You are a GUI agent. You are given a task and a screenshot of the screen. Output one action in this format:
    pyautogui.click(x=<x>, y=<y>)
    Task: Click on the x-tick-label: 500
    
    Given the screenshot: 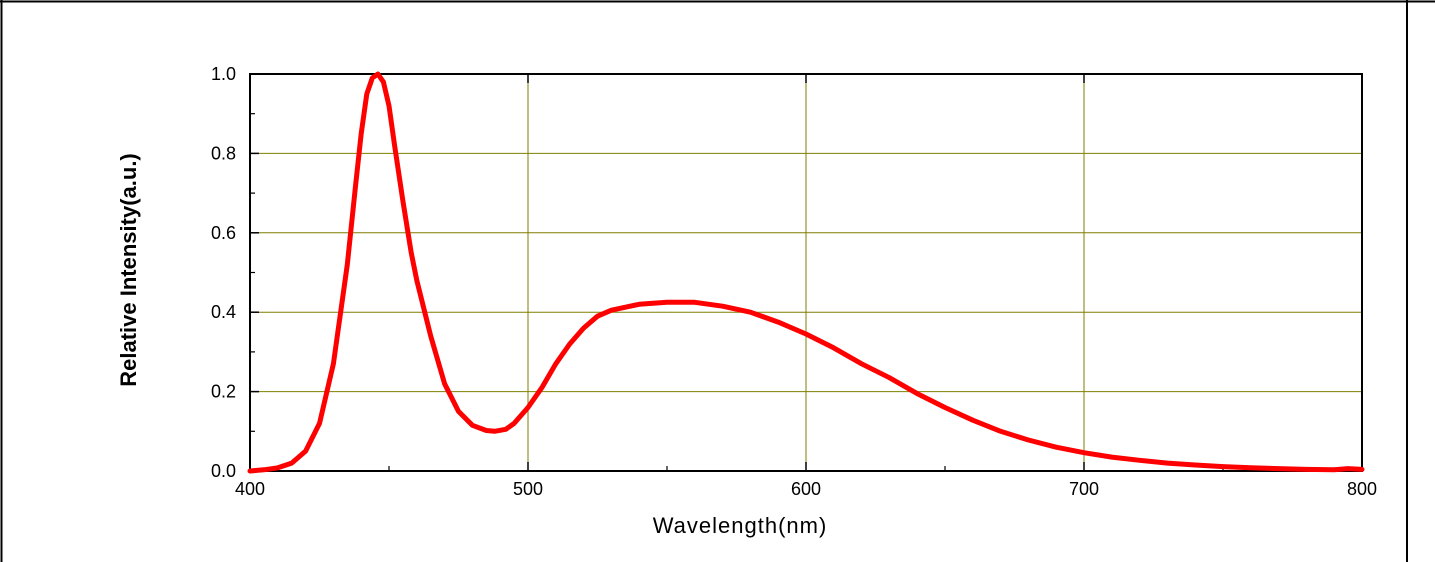 What is the action you would take?
    pyautogui.click(x=528, y=489)
    